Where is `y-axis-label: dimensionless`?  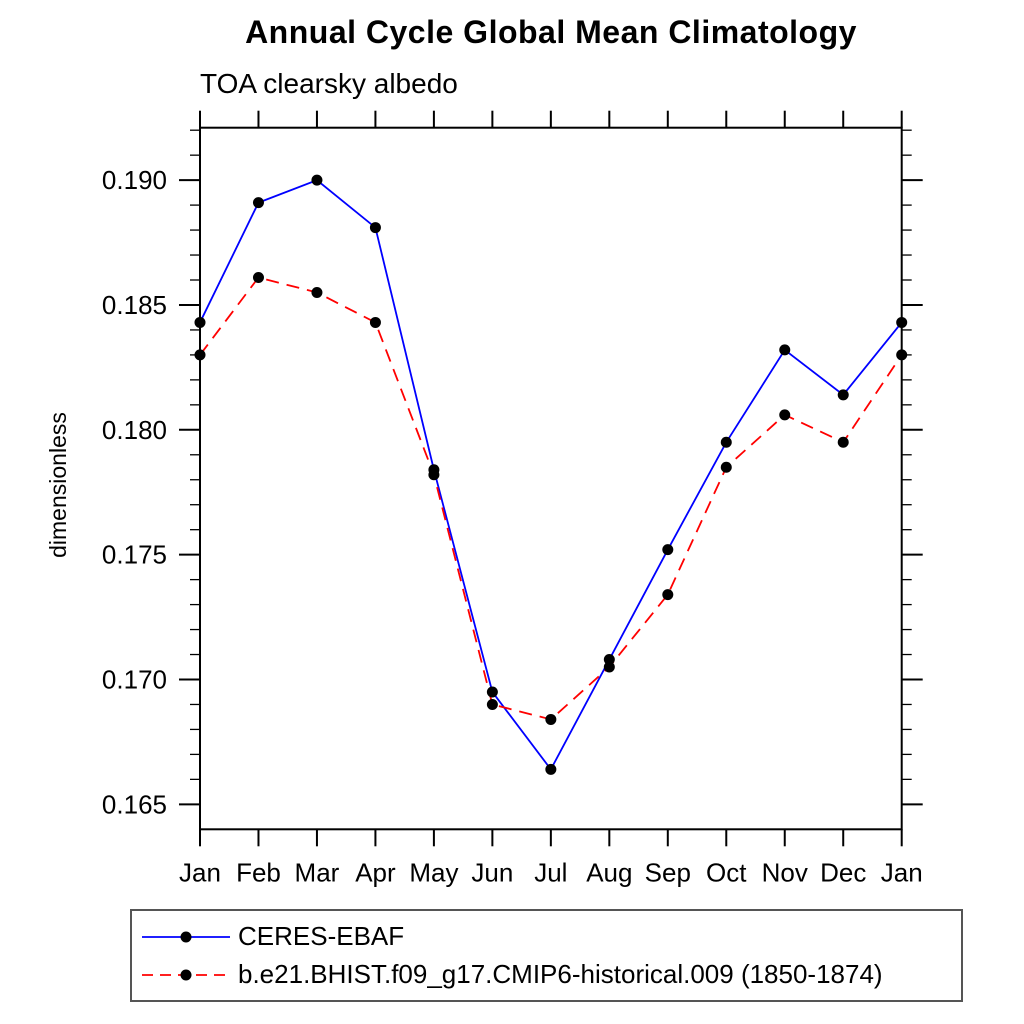
y-axis-label: dimensionless is located at coordinates (58, 485).